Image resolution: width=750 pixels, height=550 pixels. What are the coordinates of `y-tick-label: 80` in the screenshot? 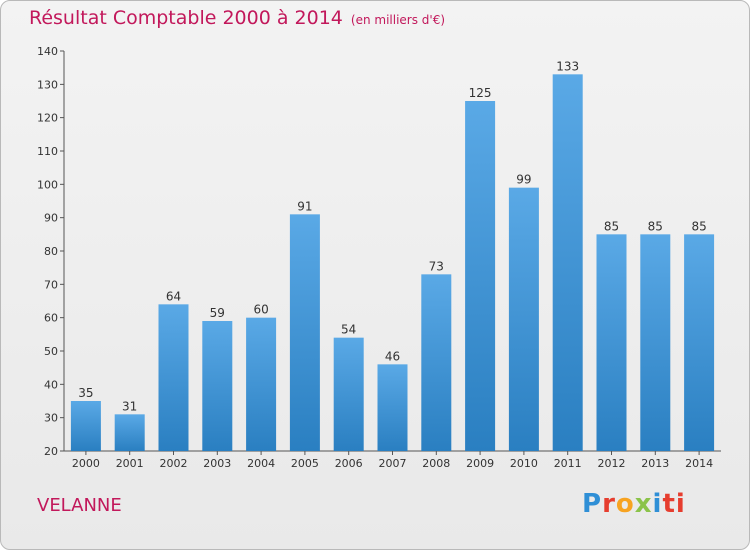 It's located at (51, 251).